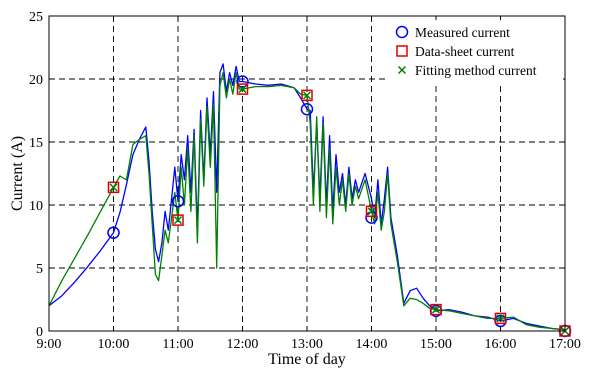 The width and height of the screenshot is (611, 369). I want to click on legend-datasheet-marker, so click(402, 51).